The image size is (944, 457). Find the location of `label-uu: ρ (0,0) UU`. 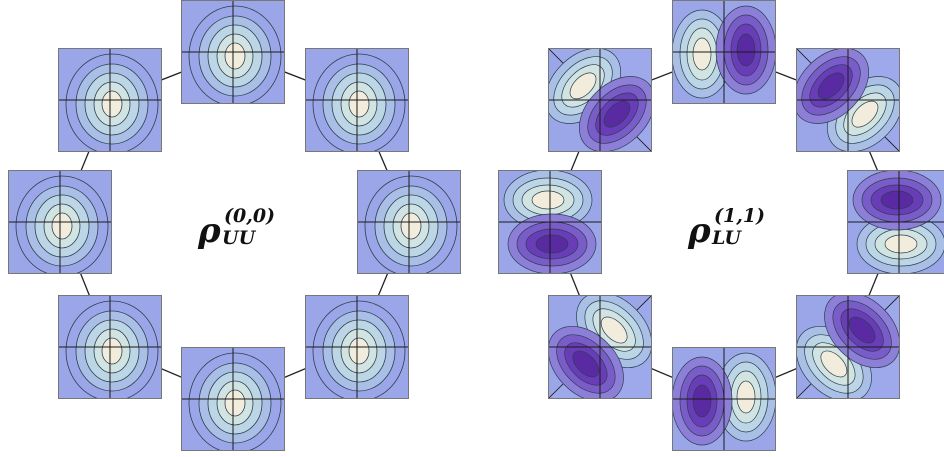

label-uu: ρ (0,0) UU is located at coordinates (236, 228).